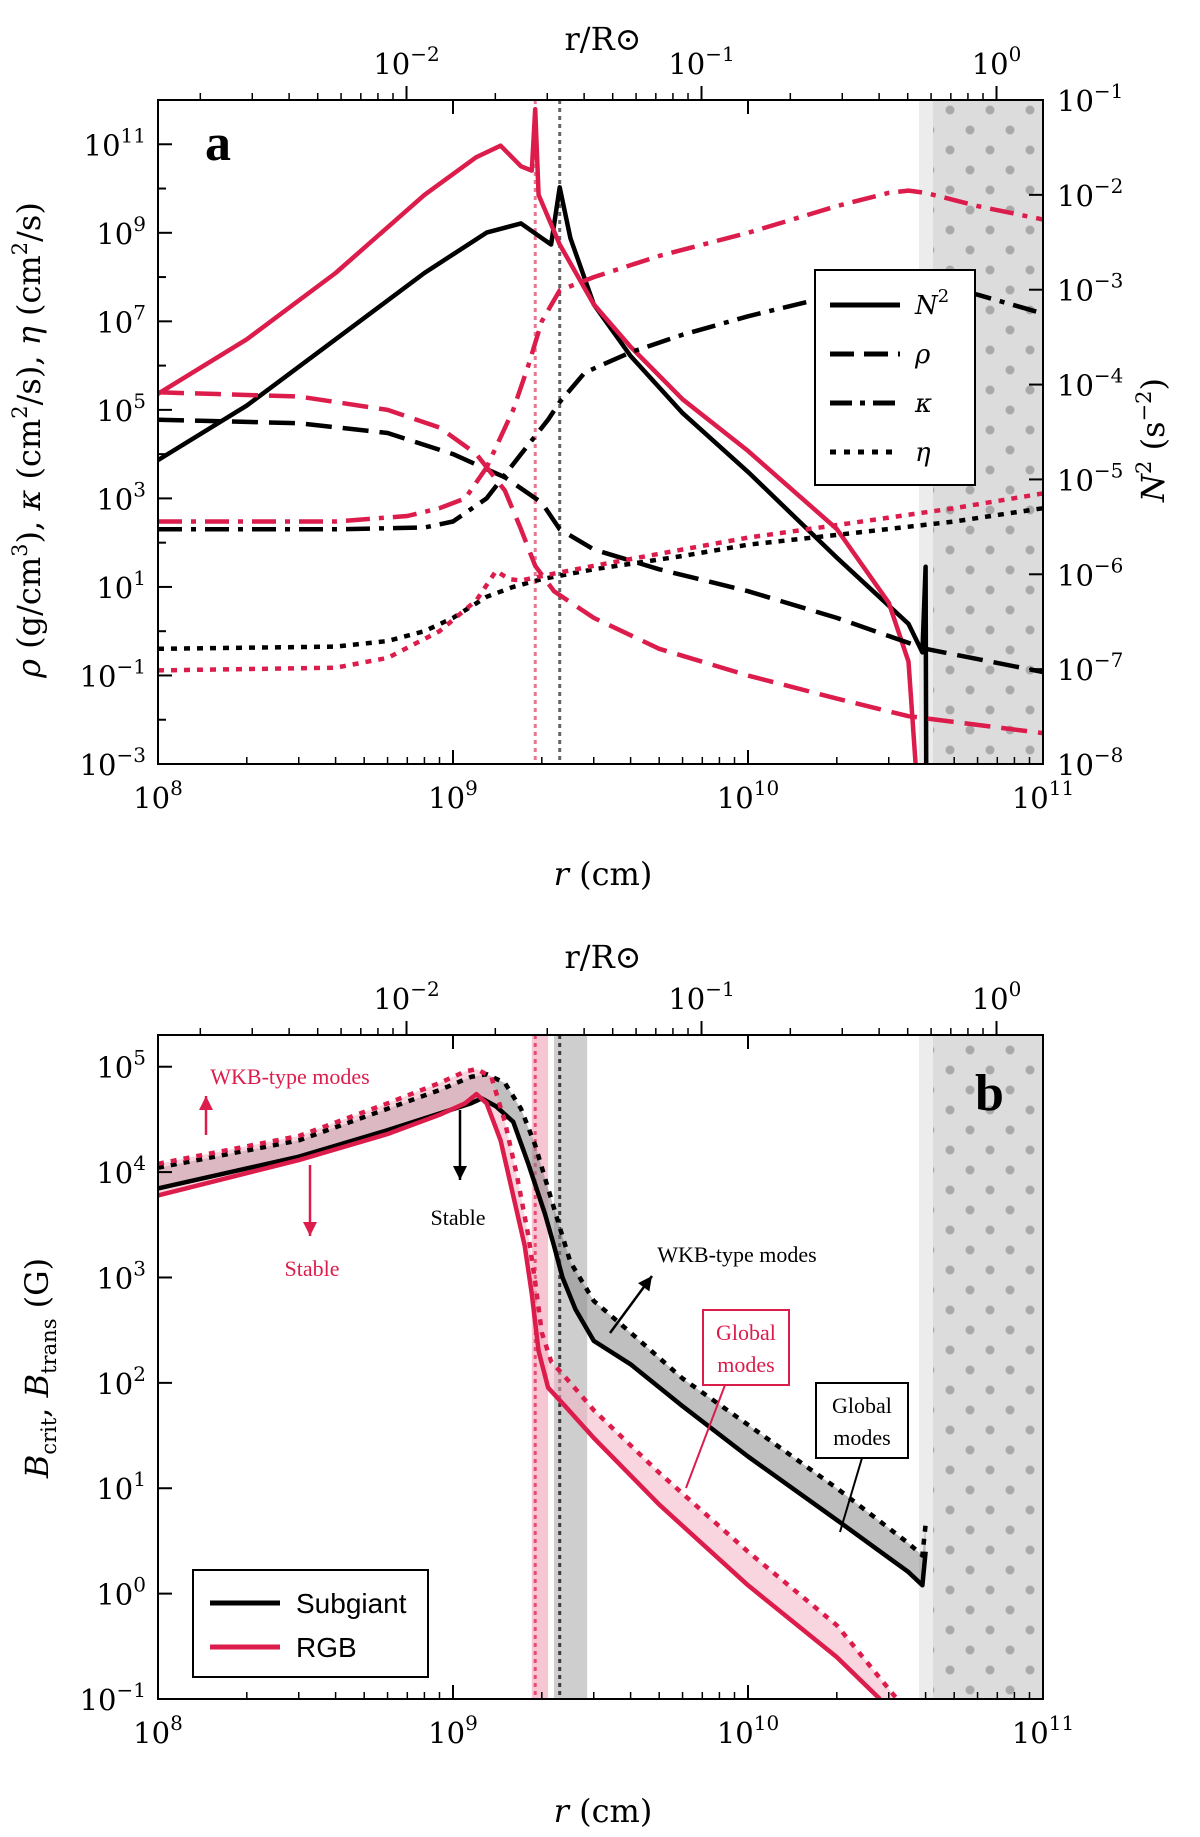 The height and width of the screenshot is (1837, 1200). I want to click on annotation-stable-red: Stable, so click(312, 1268).